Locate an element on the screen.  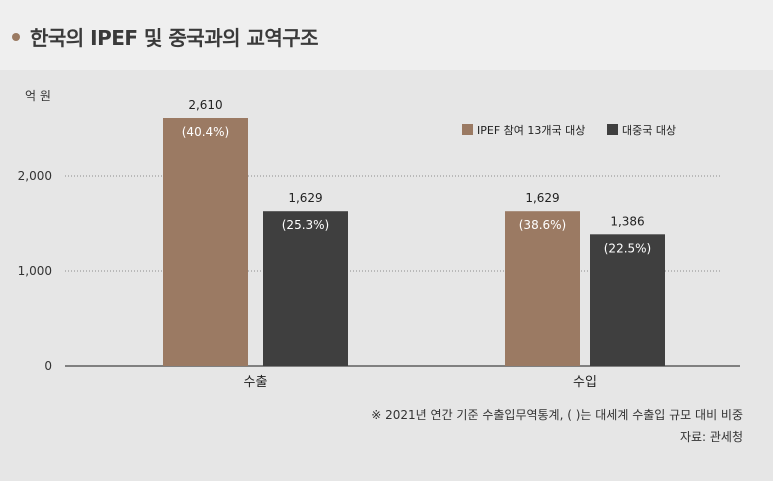
bar-share-label: (22.5%) is located at coordinates (627, 248).